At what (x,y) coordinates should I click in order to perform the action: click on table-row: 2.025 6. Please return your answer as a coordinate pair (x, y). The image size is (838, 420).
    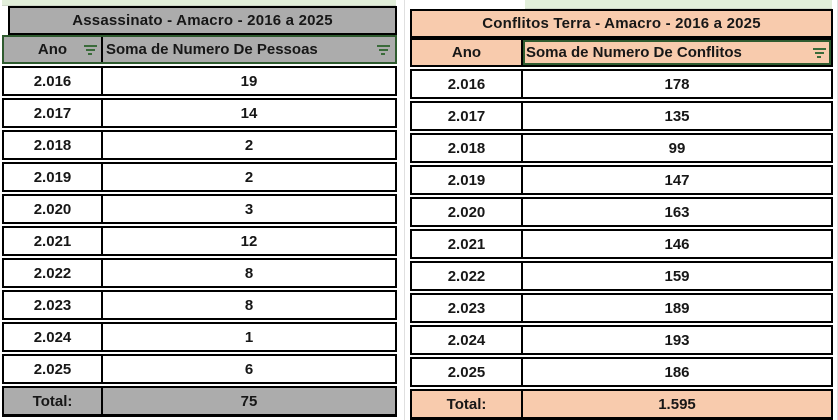
    Looking at the image, I should click on (199, 369).